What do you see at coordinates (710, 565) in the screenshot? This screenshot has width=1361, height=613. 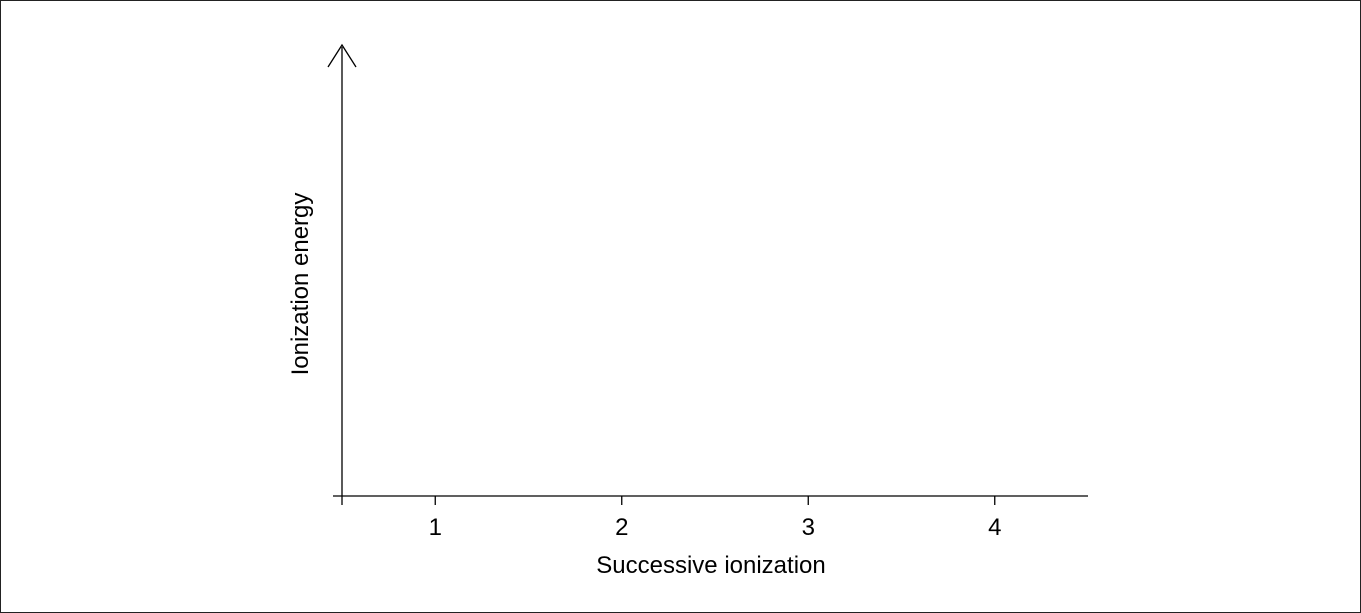 I see `x-axis-label: Successive ionization` at bounding box center [710, 565].